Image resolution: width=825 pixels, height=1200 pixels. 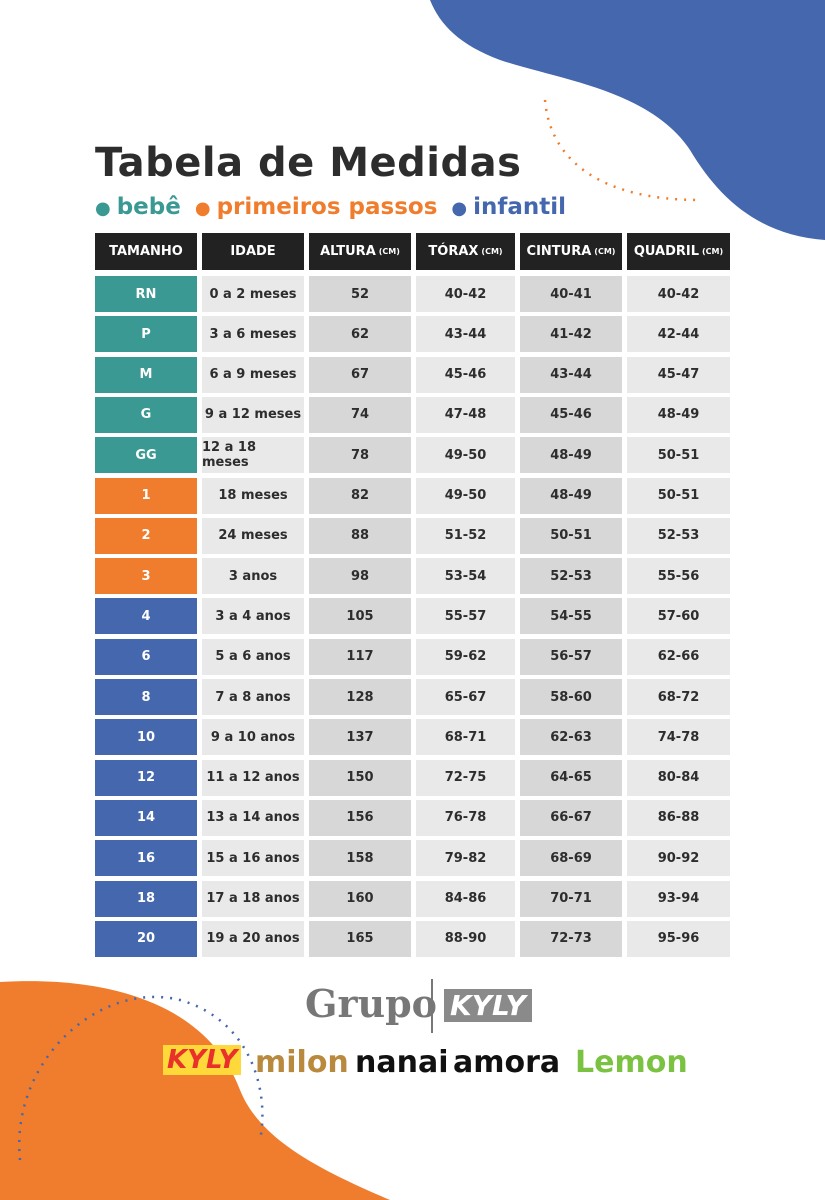 I want to click on size-cell: 8, so click(x=146, y=697).